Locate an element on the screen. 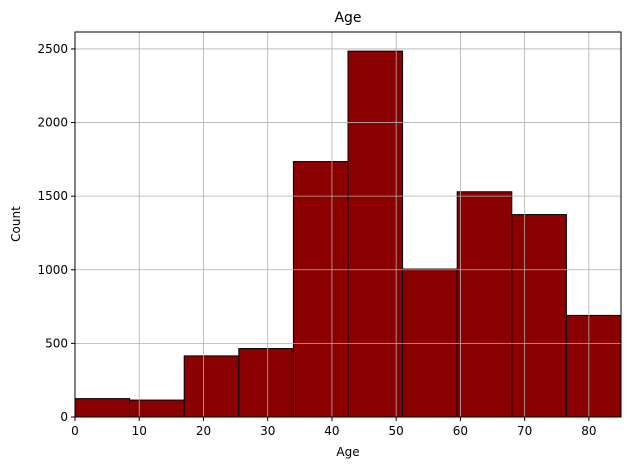 The width and height of the screenshot is (630, 470). x-tick-label: 60 is located at coordinates (460, 431).